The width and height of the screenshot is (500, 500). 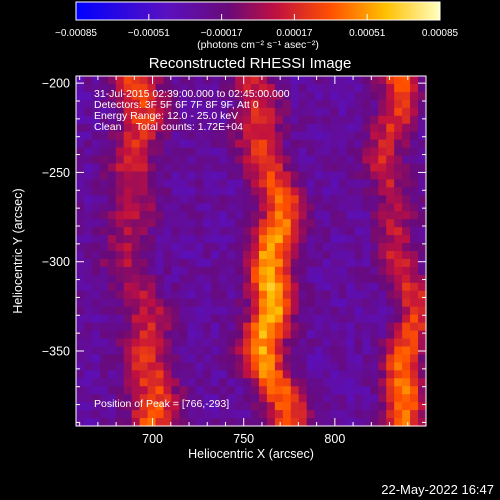 I want to click on annotation-detectors: Detectors: 3F 5F 6F 7F 8F 9F, Att 0, so click(x=176, y=105).